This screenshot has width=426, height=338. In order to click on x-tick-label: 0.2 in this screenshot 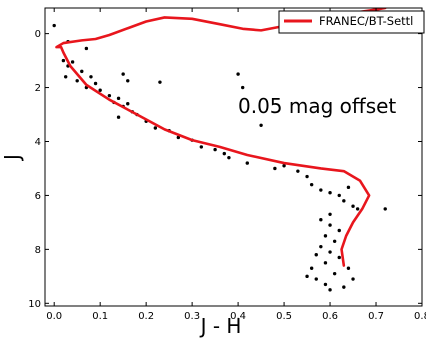, I will do `click(146, 316)`.